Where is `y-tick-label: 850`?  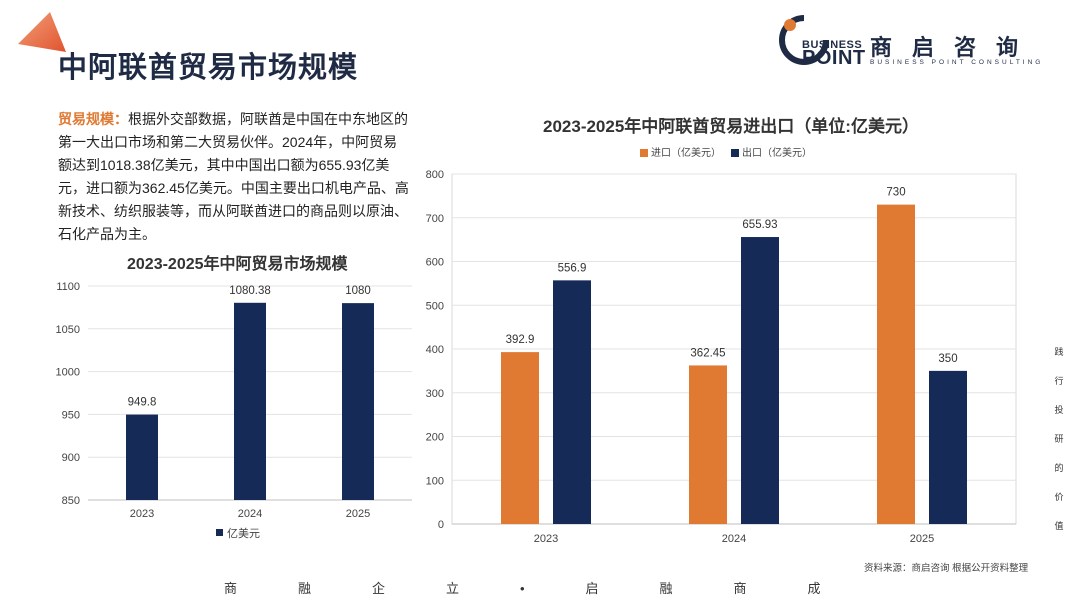 y-tick-label: 850 is located at coordinates (71, 501).